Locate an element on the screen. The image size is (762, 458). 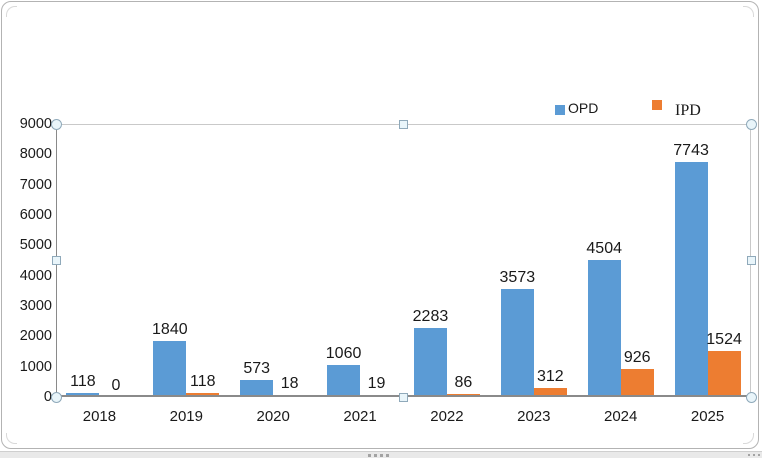
selection-handle-bottom-right is located at coordinates (751, 397).